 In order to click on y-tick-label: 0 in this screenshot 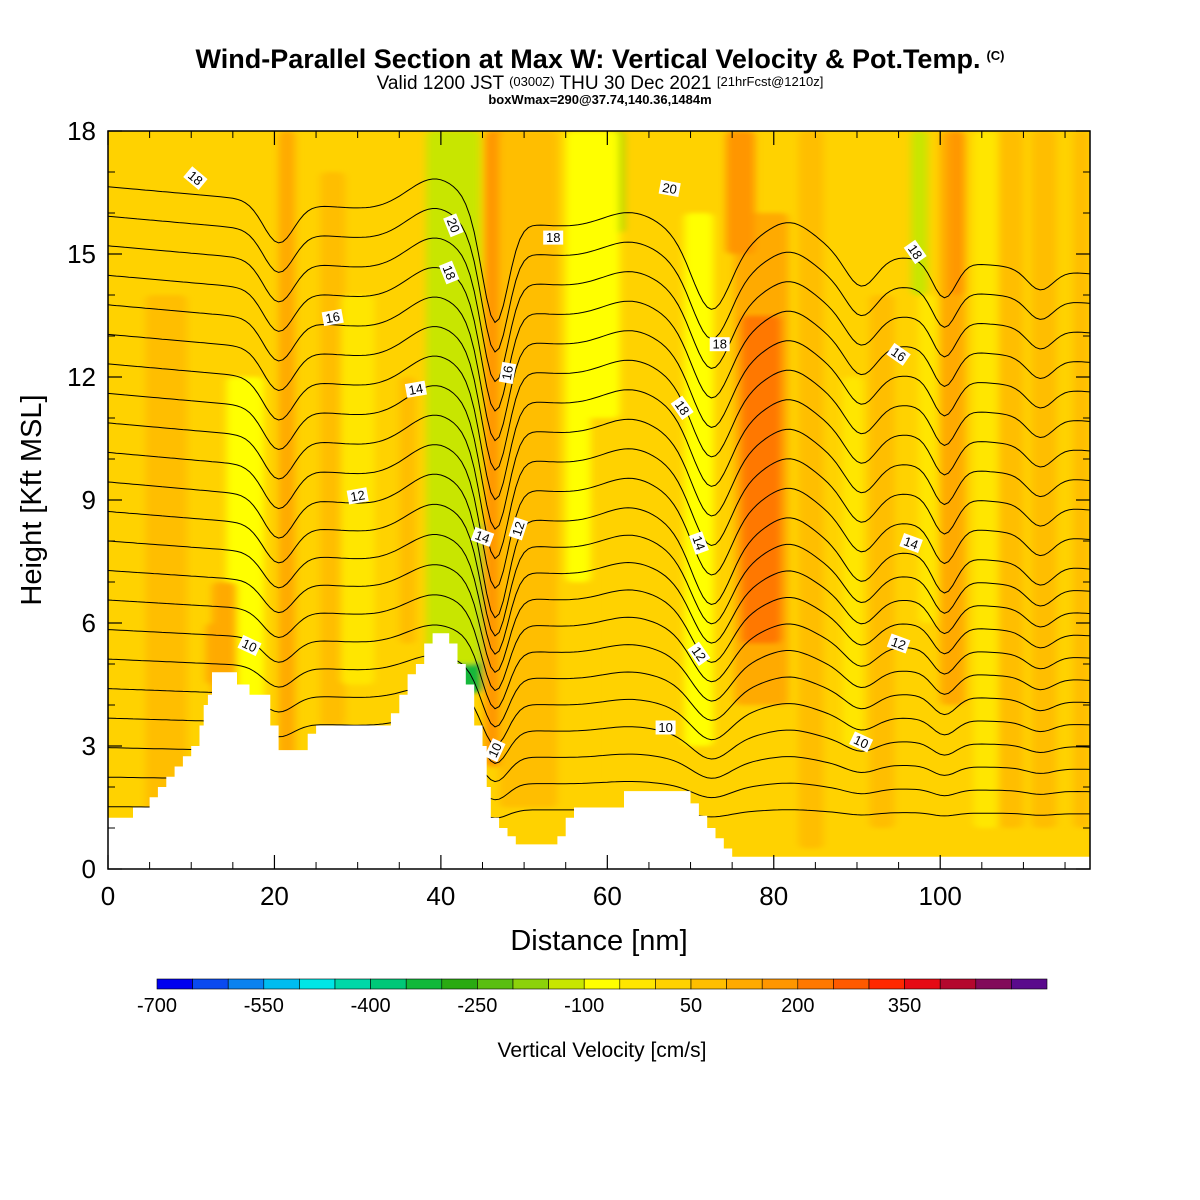, I will do `click(89, 869)`.